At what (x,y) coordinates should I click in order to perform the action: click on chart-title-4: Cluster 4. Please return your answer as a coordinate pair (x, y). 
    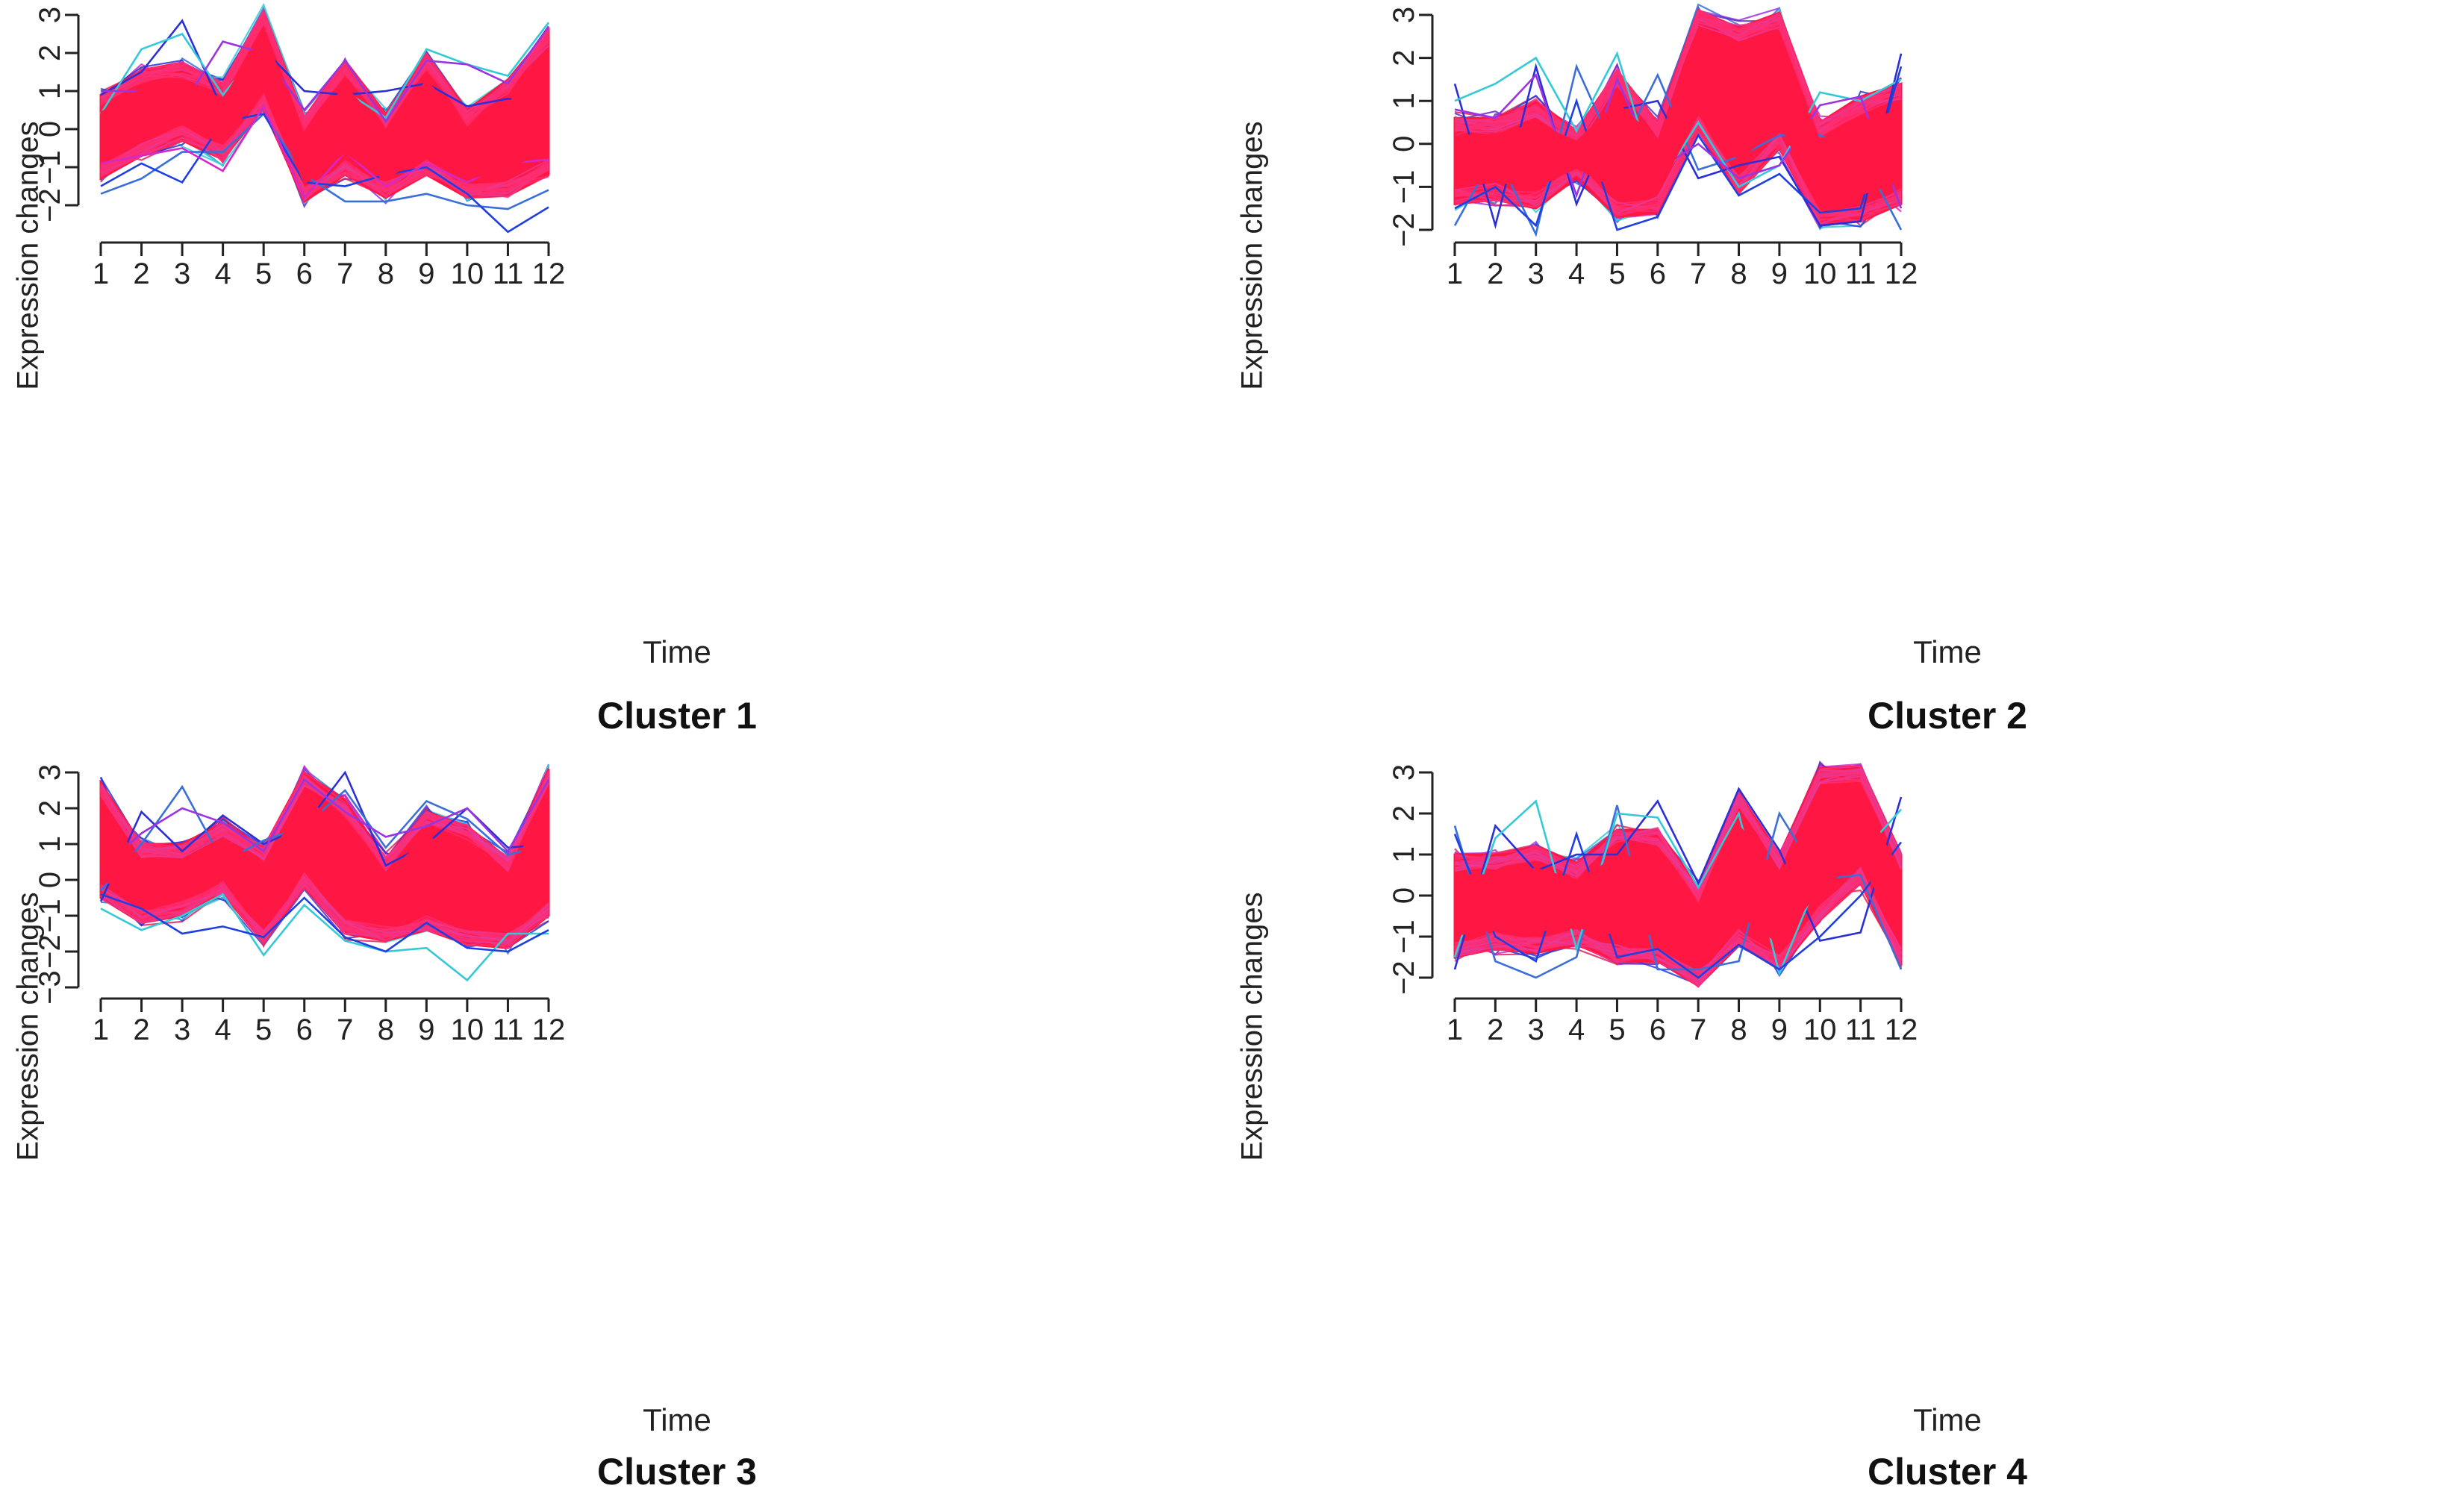
    Looking at the image, I should click on (1947, 1472).